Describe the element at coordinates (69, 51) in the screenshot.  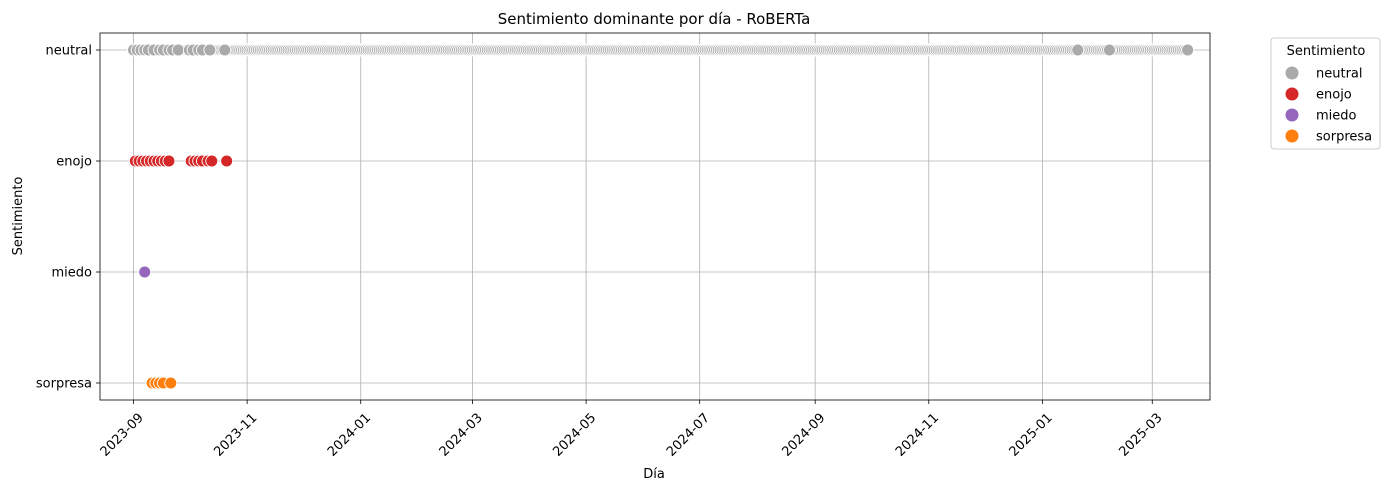
I see `y-tick-label: neutral` at that location.